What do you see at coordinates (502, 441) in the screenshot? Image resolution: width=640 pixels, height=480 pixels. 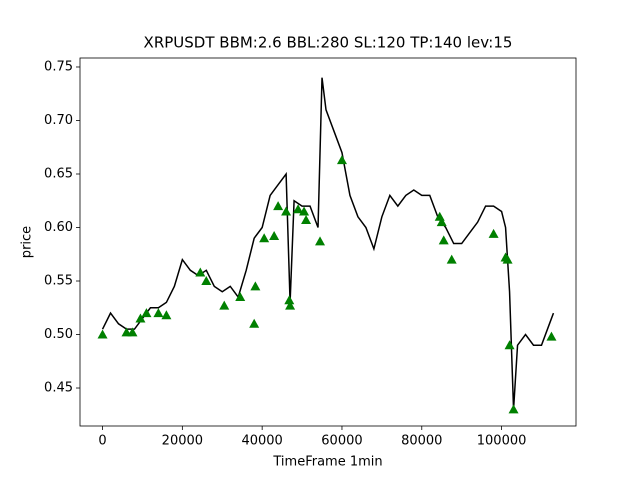 I see `x-tick-label: 100000` at bounding box center [502, 441].